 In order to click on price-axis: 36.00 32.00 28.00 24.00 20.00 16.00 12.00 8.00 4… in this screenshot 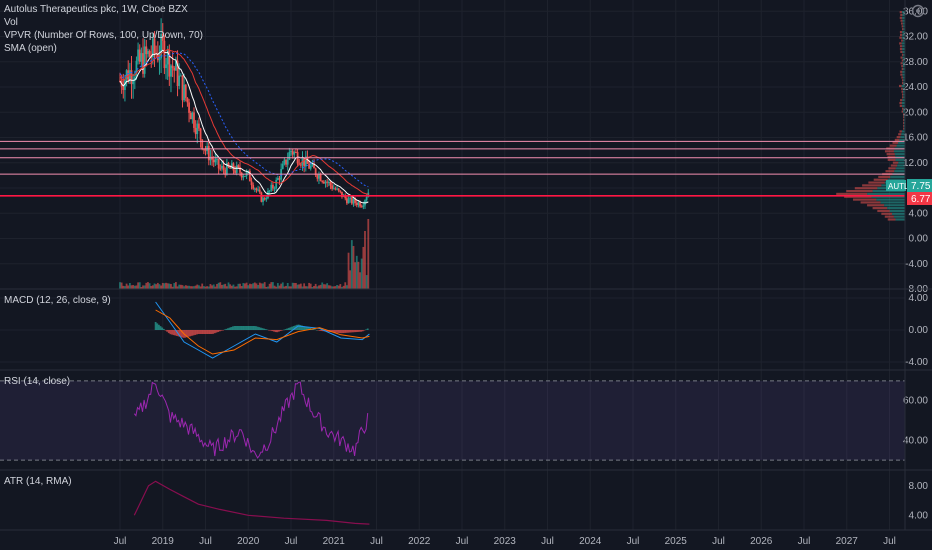, I will do `click(915, 263)`.